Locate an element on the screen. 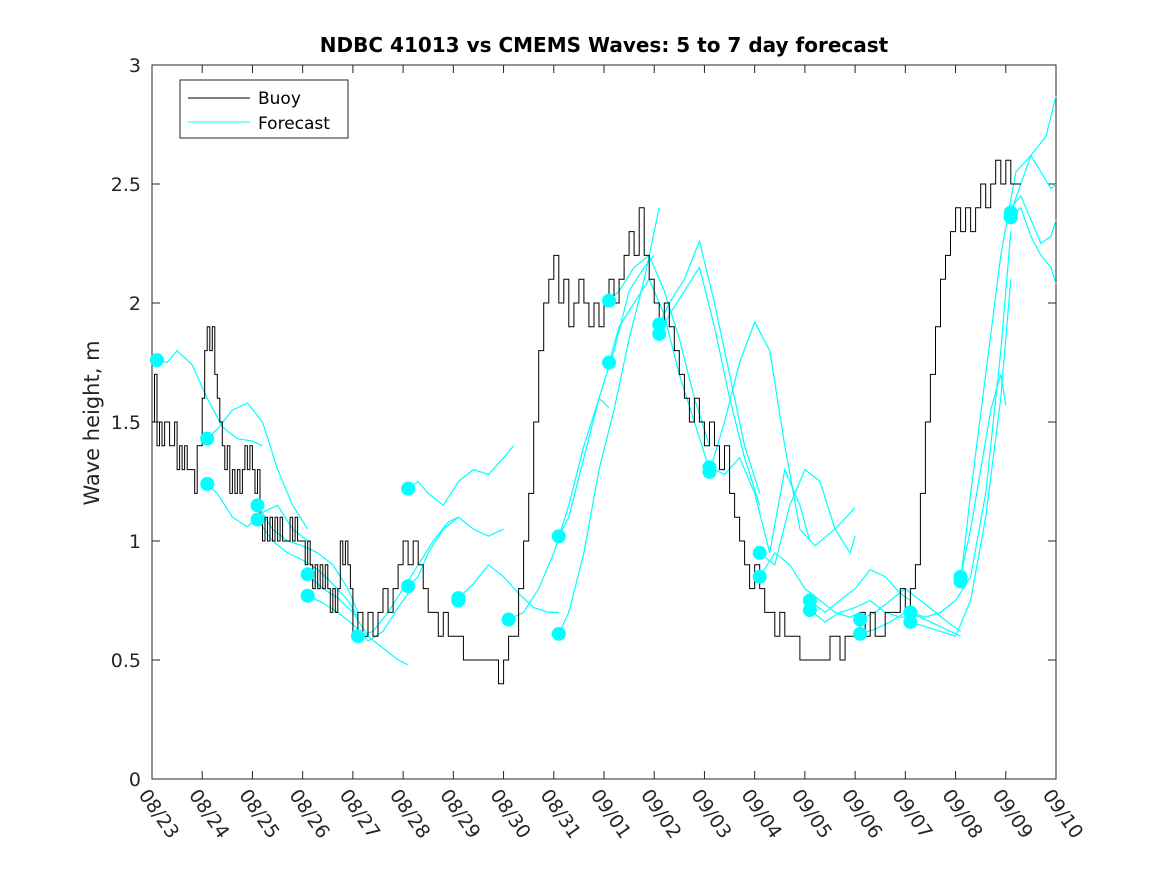 The width and height of the screenshot is (1167, 875). legend-label-forecast: Forecast is located at coordinates (294, 124).